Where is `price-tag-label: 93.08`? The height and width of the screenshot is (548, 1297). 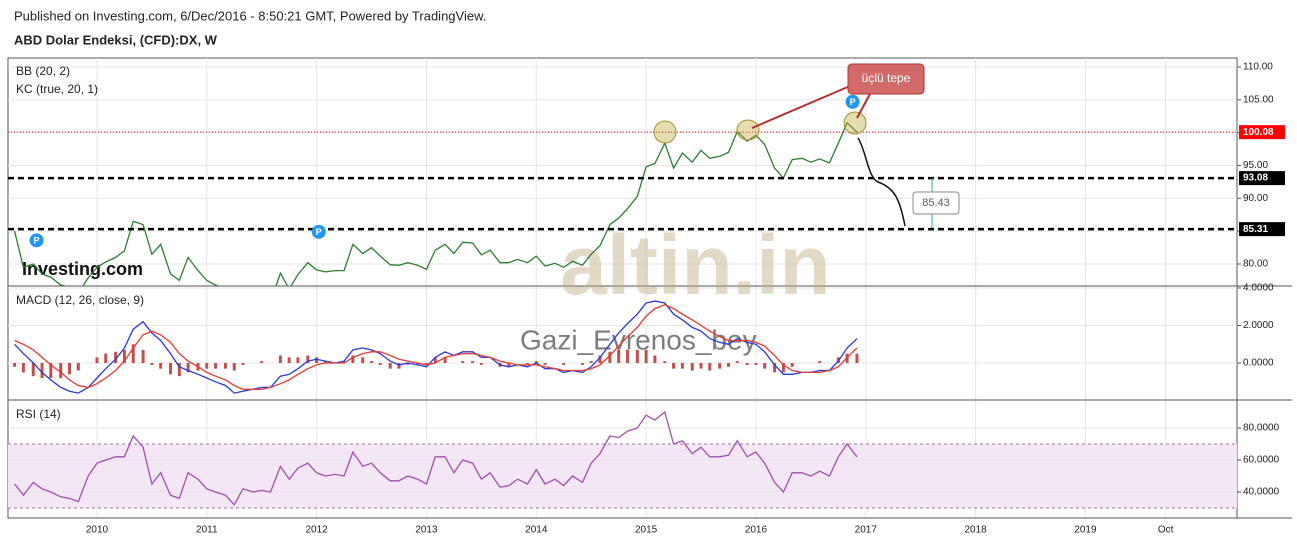 price-tag-label: 93.08 is located at coordinates (1255, 178).